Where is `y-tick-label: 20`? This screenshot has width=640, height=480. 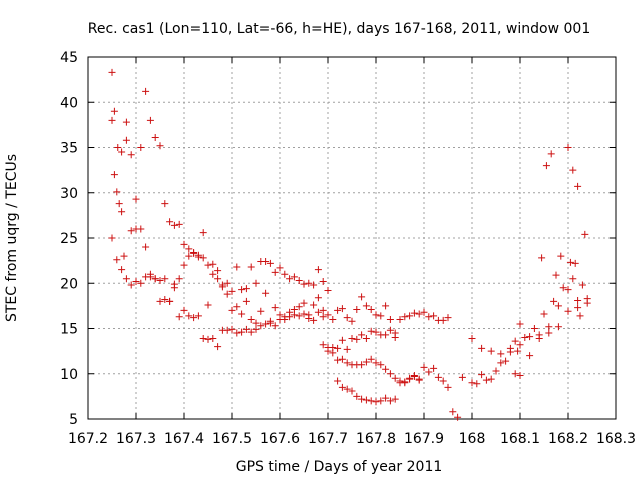 y-tick-label: 20 is located at coordinates (69, 284).